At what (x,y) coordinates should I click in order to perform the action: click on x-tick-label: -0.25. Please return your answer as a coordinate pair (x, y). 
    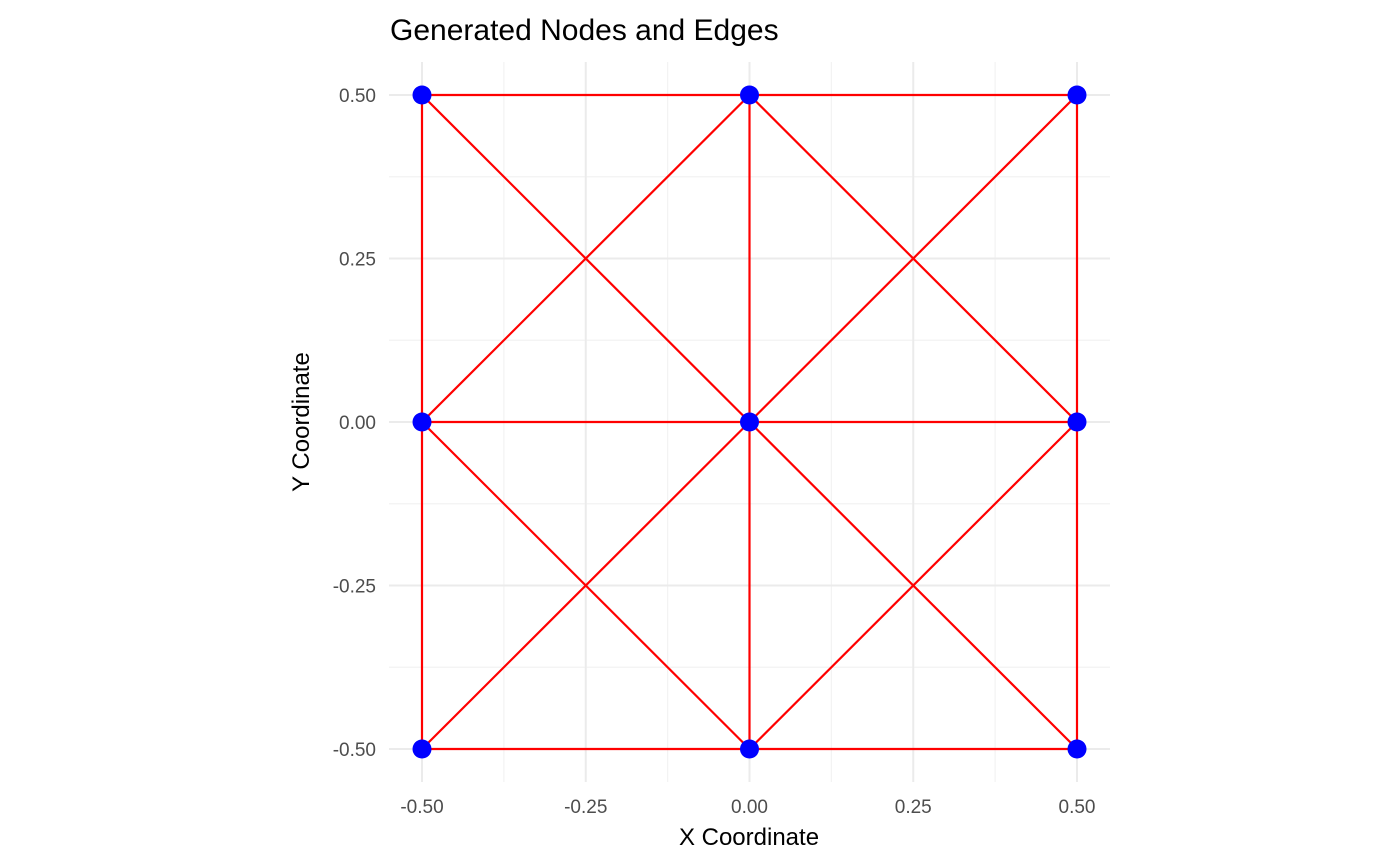
    Looking at the image, I should click on (585, 807).